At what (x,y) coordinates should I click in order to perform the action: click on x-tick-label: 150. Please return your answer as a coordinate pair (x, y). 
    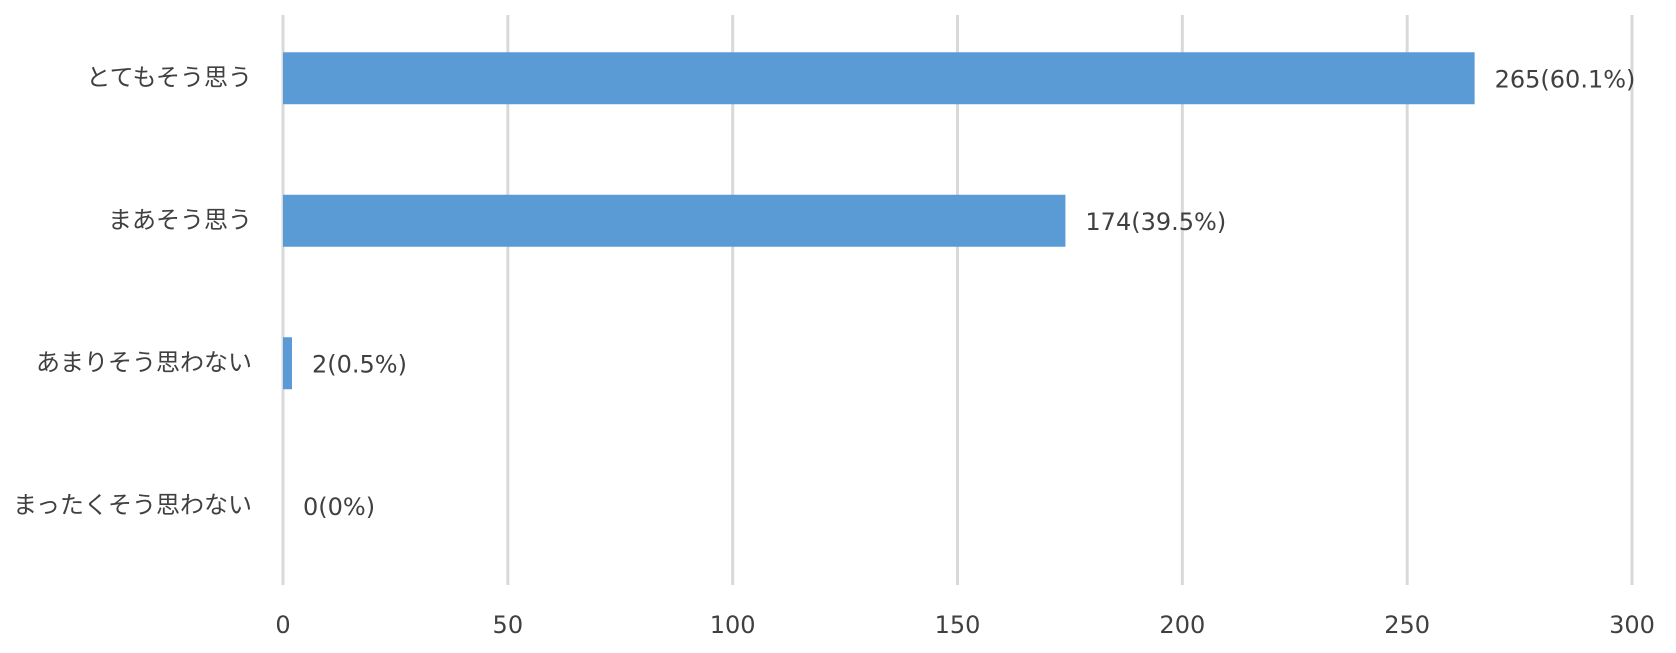
    Looking at the image, I should click on (958, 625).